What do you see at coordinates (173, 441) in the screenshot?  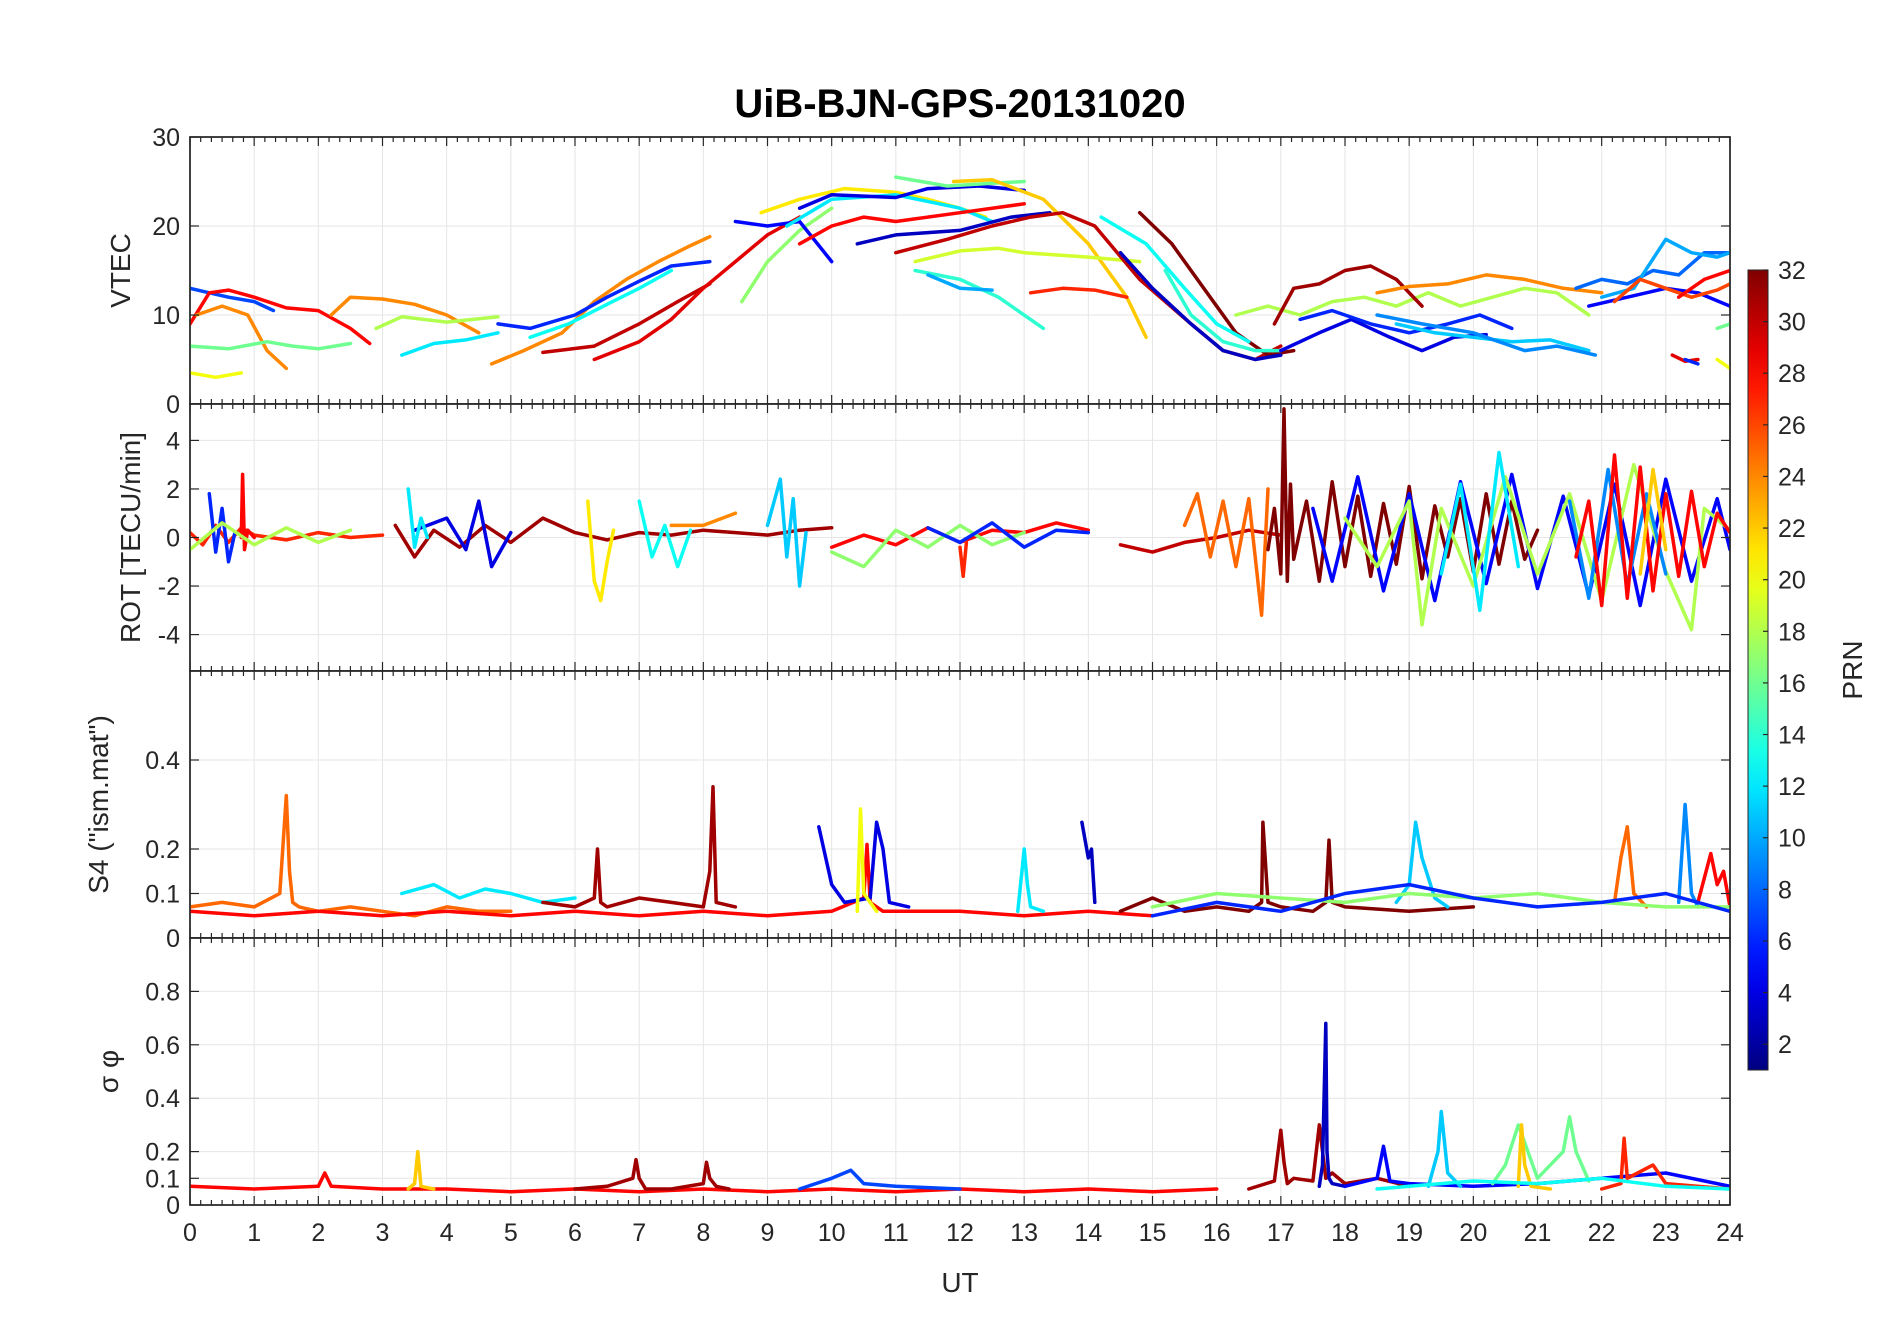 I see `y-tick-label: 4` at bounding box center [173, 441].